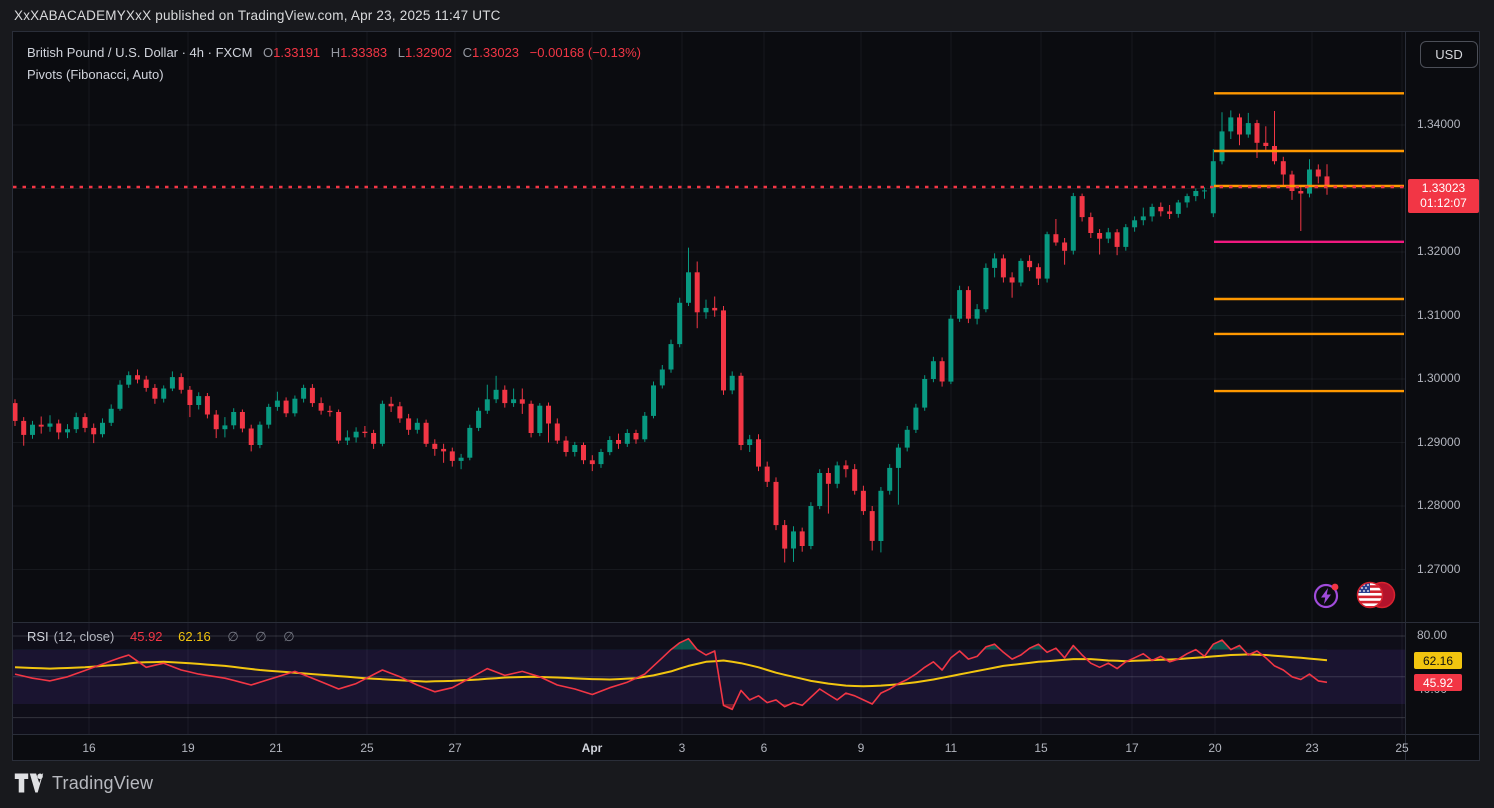  Describe the element at coordinates (861, 748) in the screenshot. I see `time-axis-label: 9` at that location.